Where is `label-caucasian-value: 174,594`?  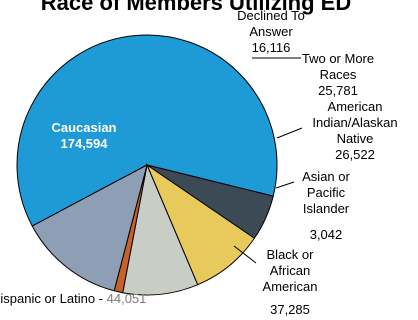
label-caucasian-value: 174,594 is located at coordinates (85, 143).